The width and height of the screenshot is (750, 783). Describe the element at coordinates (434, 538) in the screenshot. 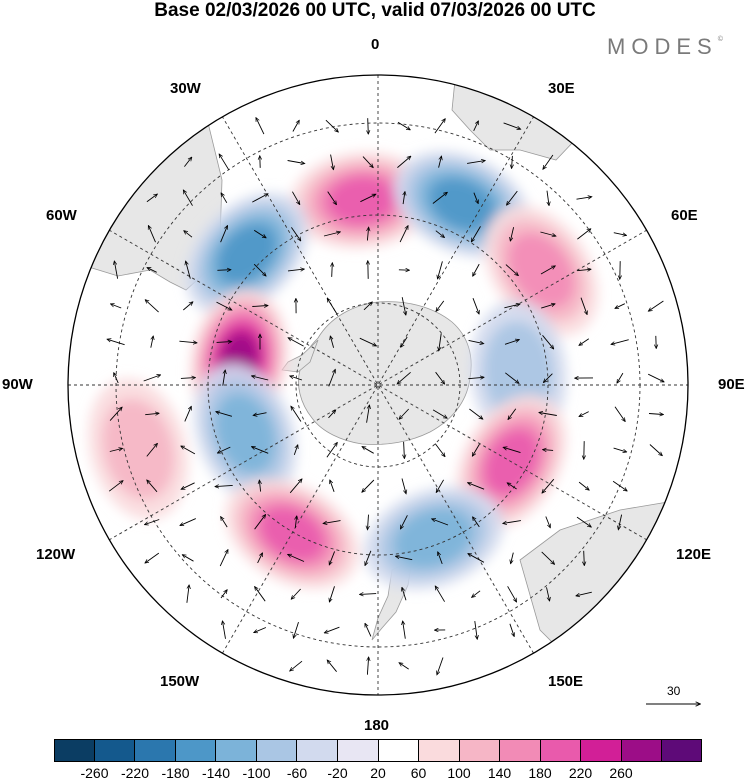

I see `negative-anomaly-contour` at that location.